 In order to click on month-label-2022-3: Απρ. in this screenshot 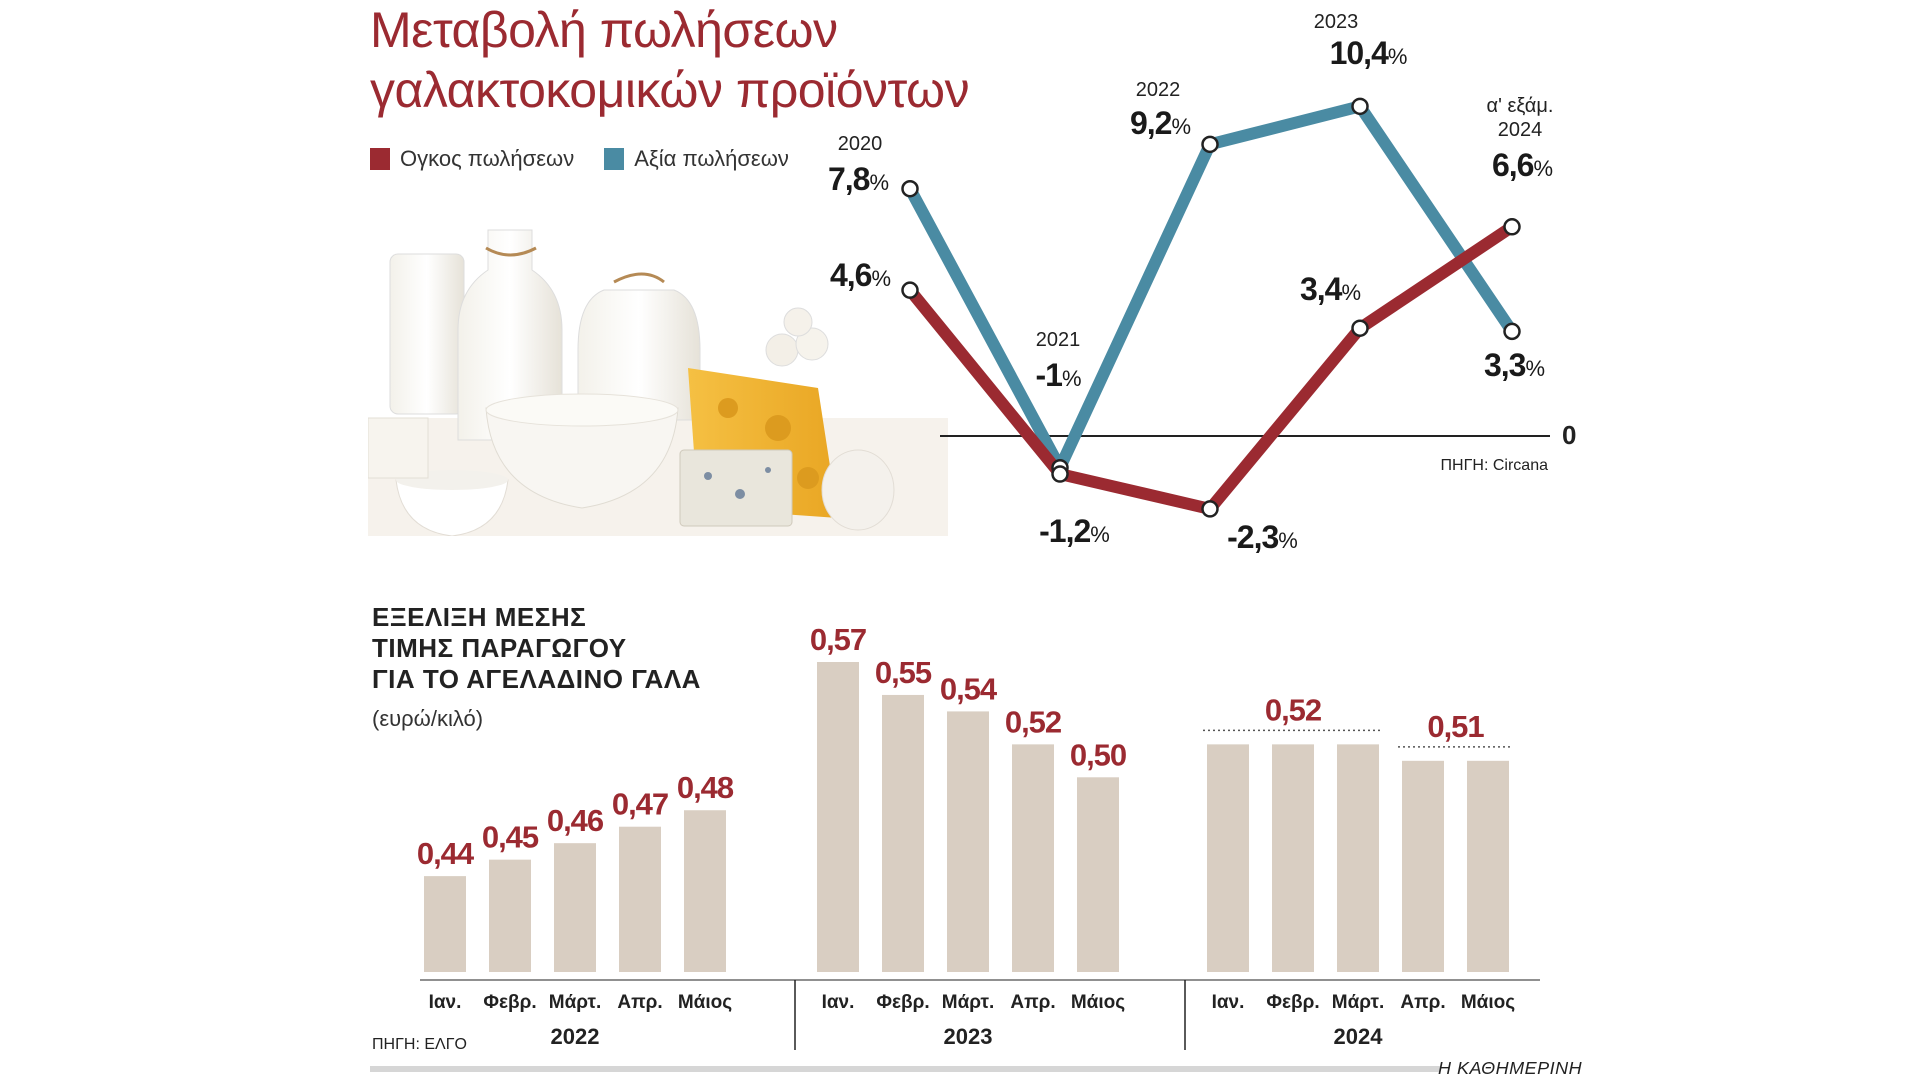, I will do `click(639, 1002)`.